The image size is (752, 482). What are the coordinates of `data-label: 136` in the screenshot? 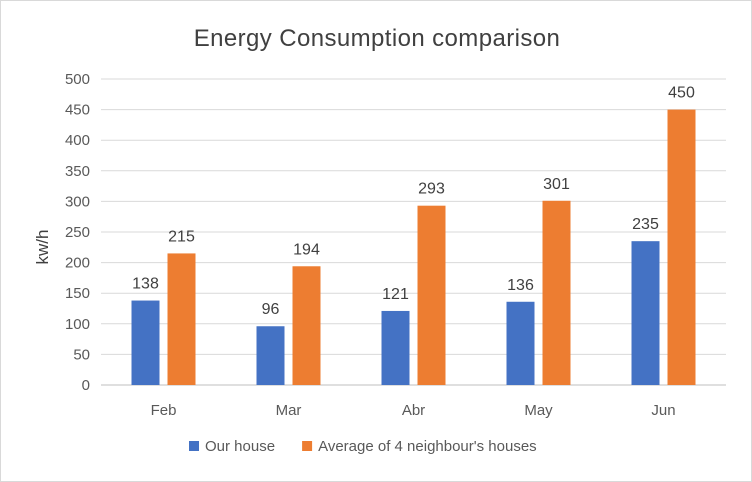 It's located at (520, 285).